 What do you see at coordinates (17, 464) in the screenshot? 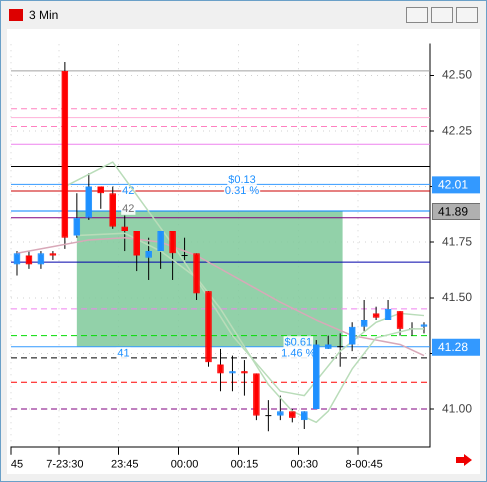
I see `x-tick-label: 45` at bounding box center [17, 464].